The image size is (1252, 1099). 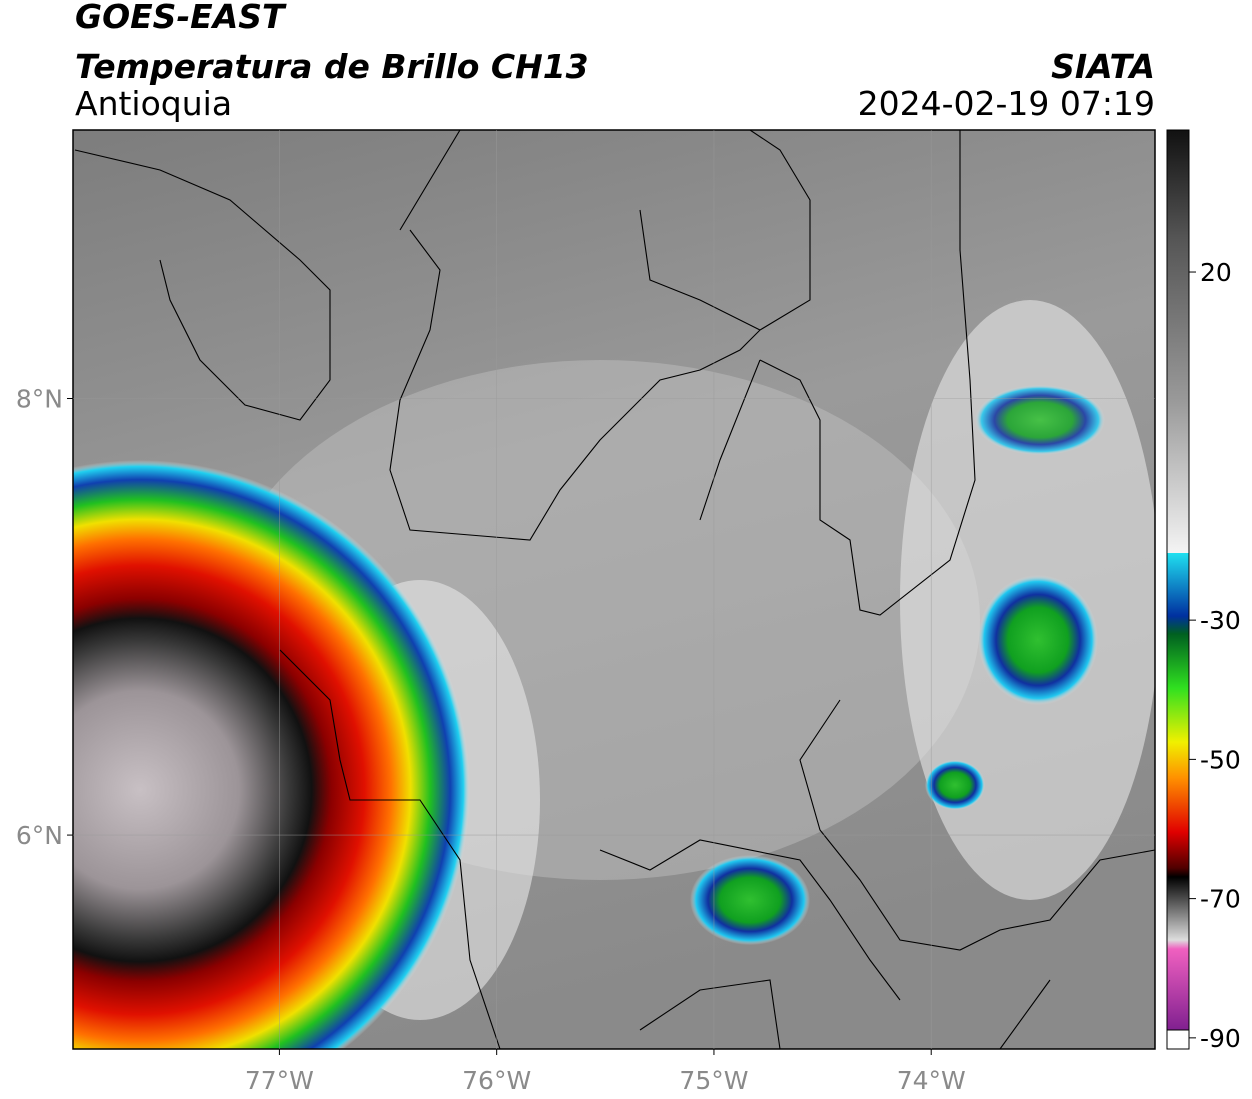 I want to click on colorbar-tick-label: 20, so click(x=1216, y=272).